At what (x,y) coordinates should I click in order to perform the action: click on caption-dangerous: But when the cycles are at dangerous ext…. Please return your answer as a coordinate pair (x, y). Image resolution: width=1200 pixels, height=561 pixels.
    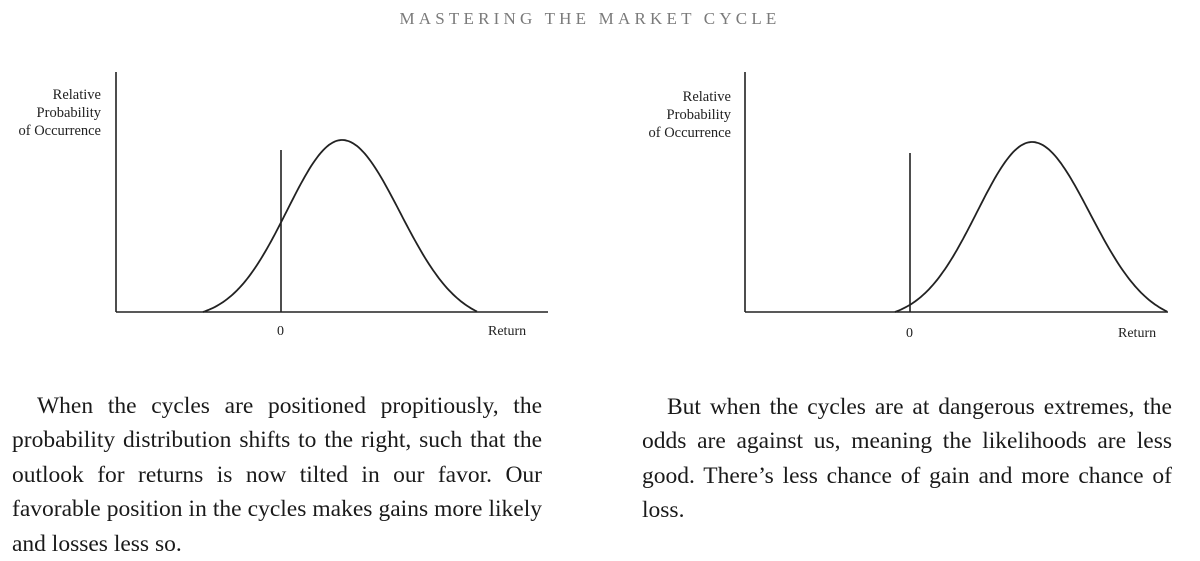
    Looking at the image, I should click on (907, 459).